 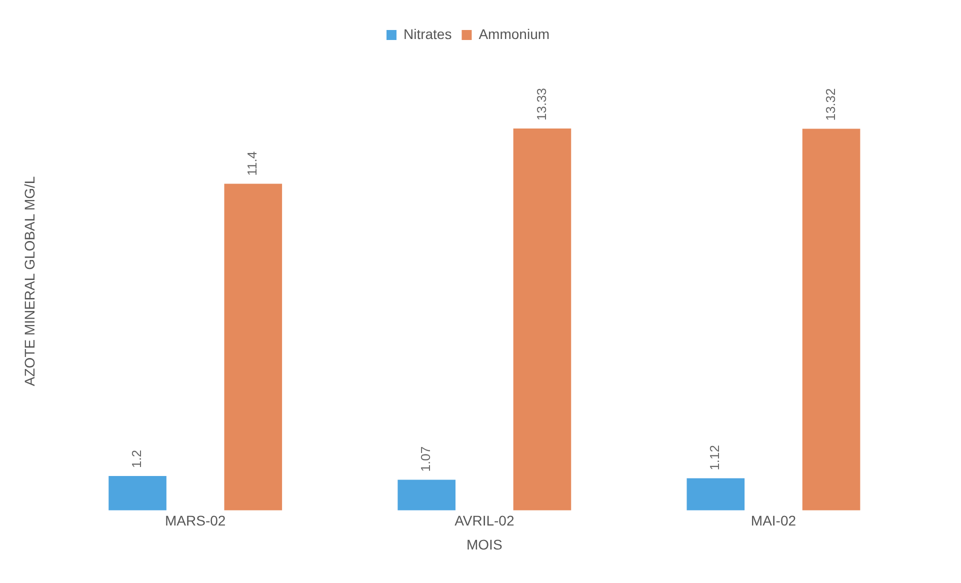 I want to click on x-tick-label: MAI-02, so click(x=773, y=520).